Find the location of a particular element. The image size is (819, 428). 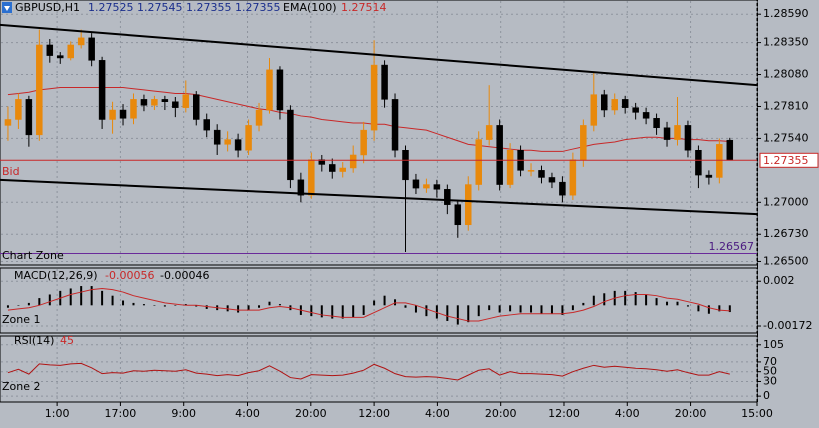

y-tick-label: 1.27540 is located at coordinates (786, 137).